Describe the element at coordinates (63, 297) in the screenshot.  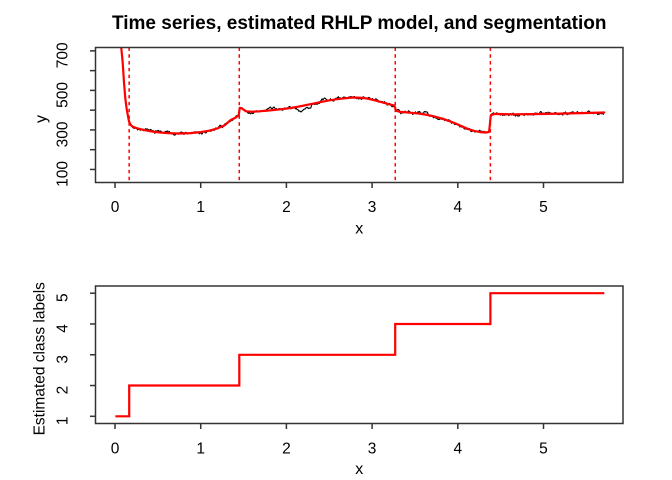
I see `y-tick-label: 5` at that location.